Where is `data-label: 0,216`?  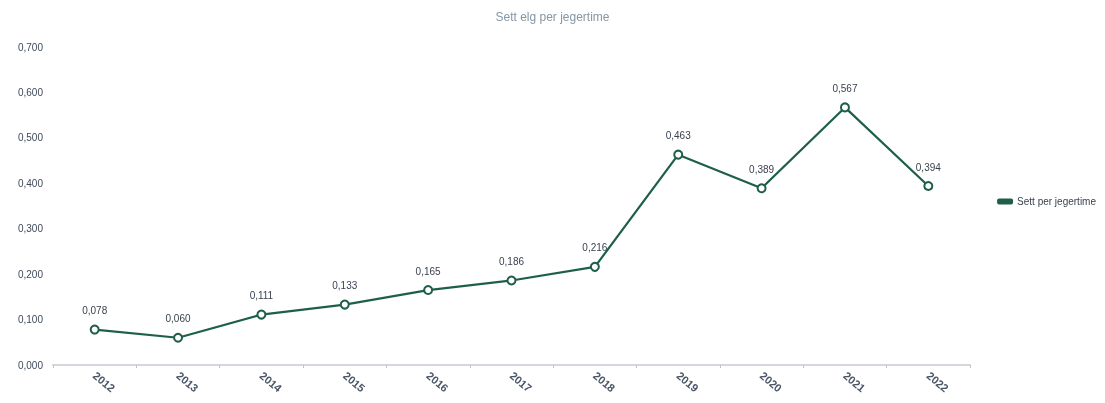 data-label: 0,216 is located at coordinates (595, 248).